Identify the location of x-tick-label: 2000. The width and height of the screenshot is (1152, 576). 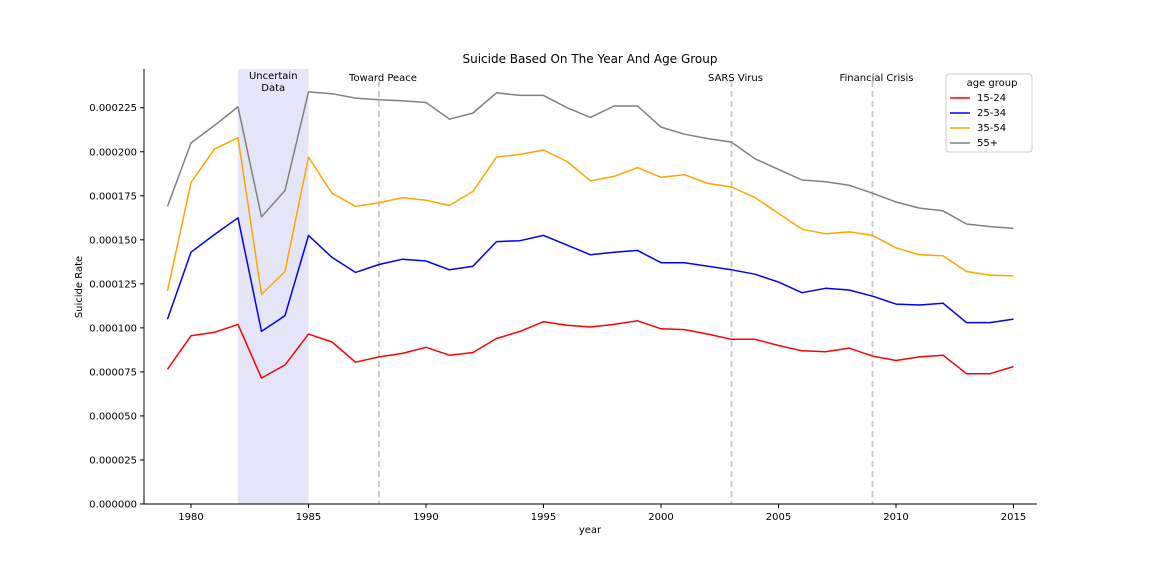
(660, 517).